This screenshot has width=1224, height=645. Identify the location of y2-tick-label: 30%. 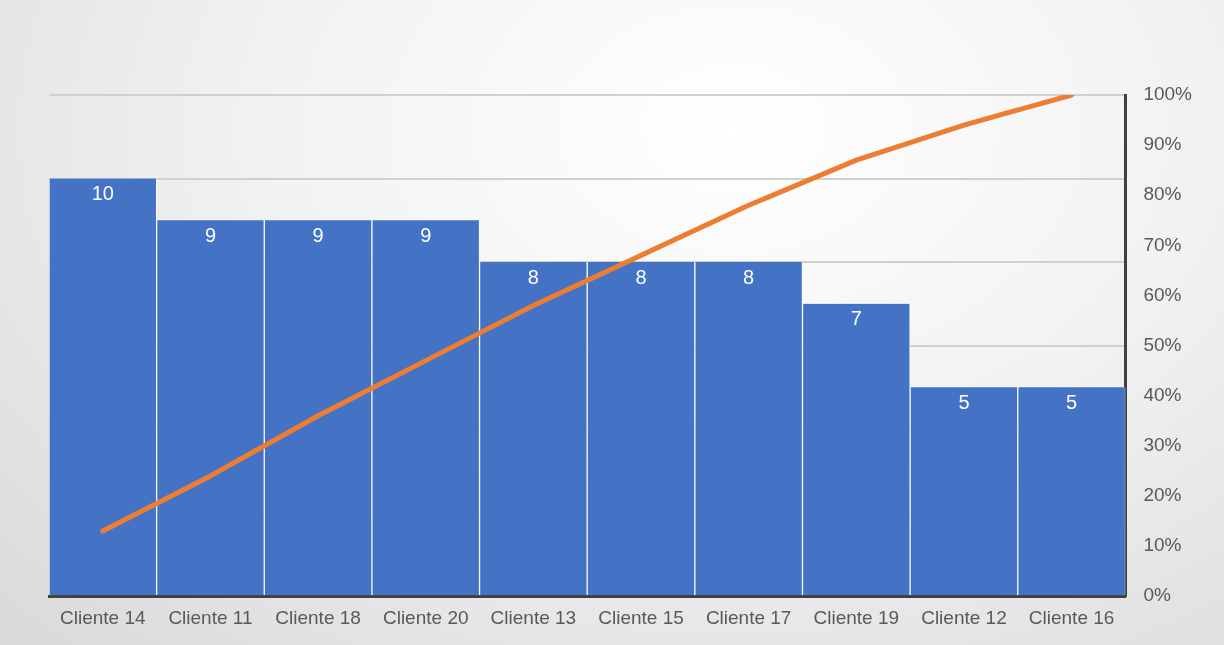
(1162, 445).